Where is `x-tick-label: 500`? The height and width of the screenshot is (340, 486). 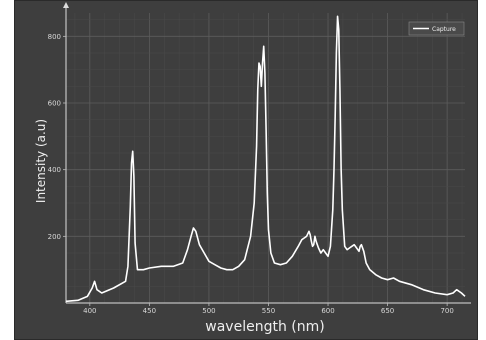 x-tick-label: 500 is located at coordinates (208, 311).